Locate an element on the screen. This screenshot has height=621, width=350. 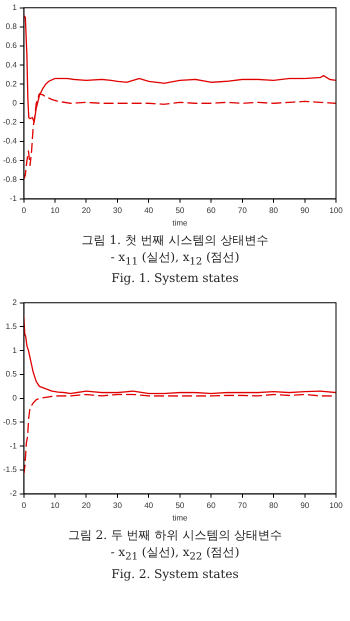
y-tick-label: -0.8 is located at coordinates (10, 179).